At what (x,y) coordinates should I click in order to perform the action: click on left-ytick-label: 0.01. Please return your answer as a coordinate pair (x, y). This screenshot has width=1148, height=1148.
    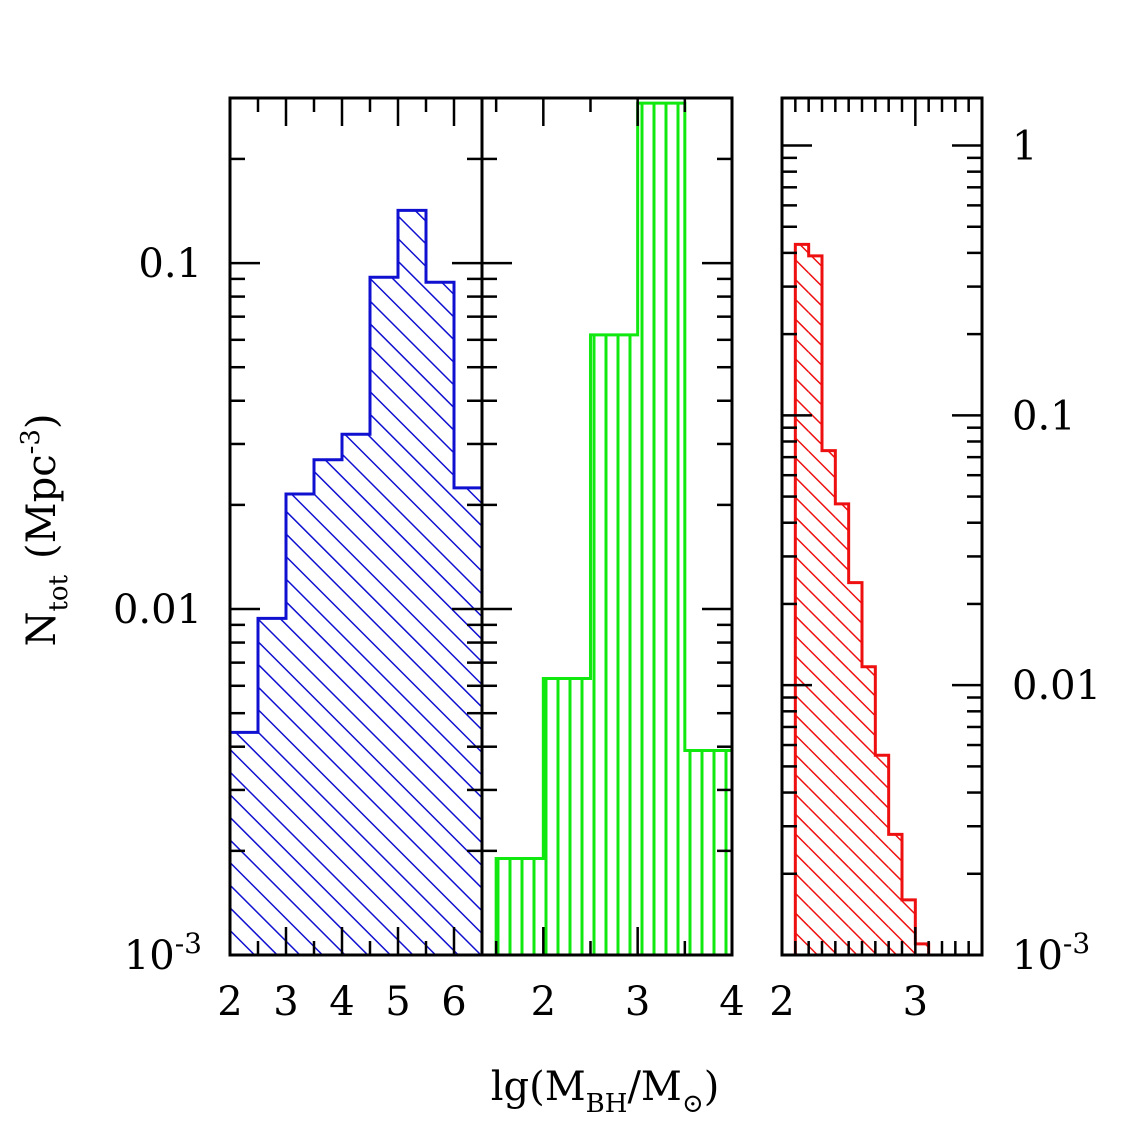
    Looking at the image, I should click on (157, 610).